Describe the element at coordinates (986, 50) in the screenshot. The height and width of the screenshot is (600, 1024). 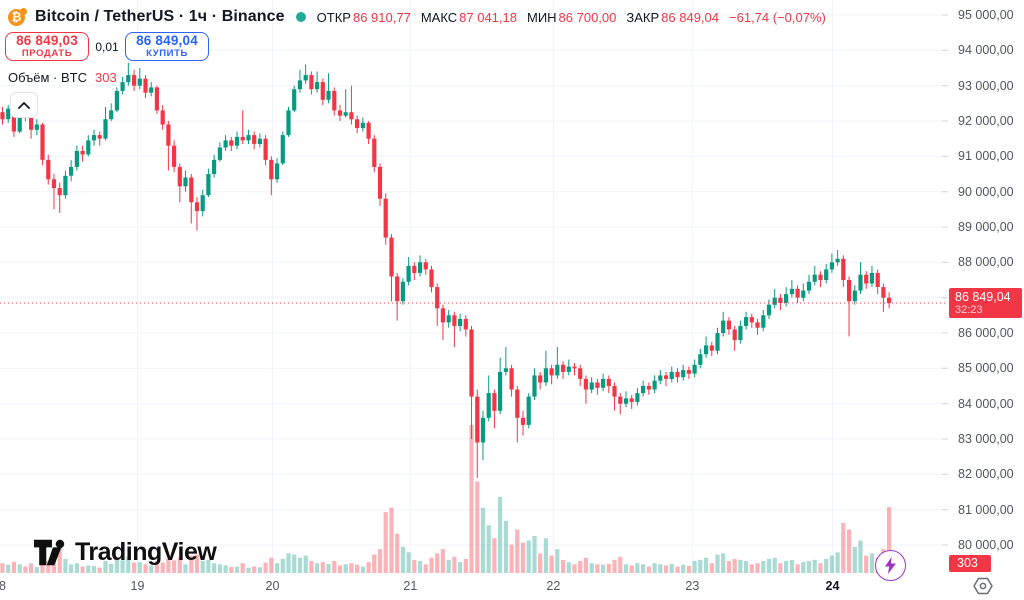
I see `price-axis-label: 94 000,00` at that location.